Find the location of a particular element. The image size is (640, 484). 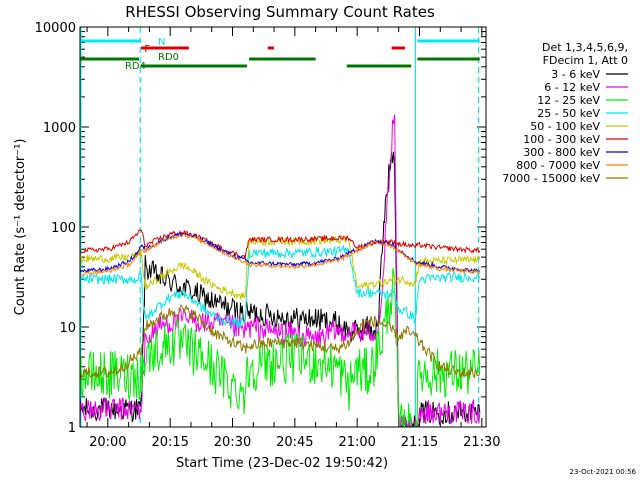

y-tick-label: 1000 is located at coordinates (59, 128).